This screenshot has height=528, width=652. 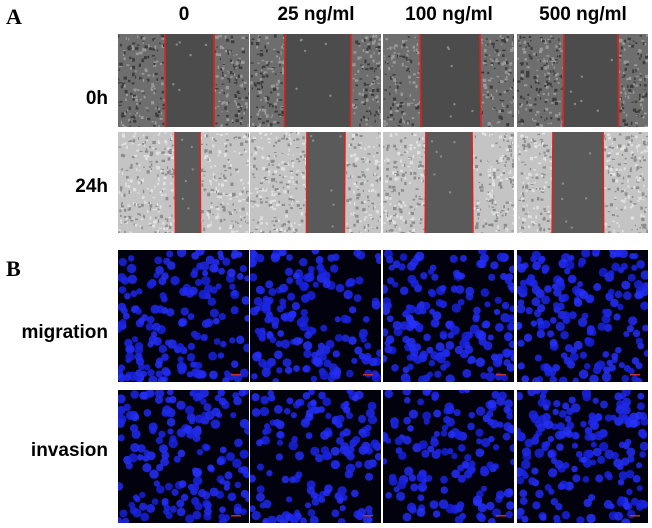 What do you see at coordinates (69, 450) in the screenshot?
I see `row-label-invasion: invasion` at bounding box center [69, 450].